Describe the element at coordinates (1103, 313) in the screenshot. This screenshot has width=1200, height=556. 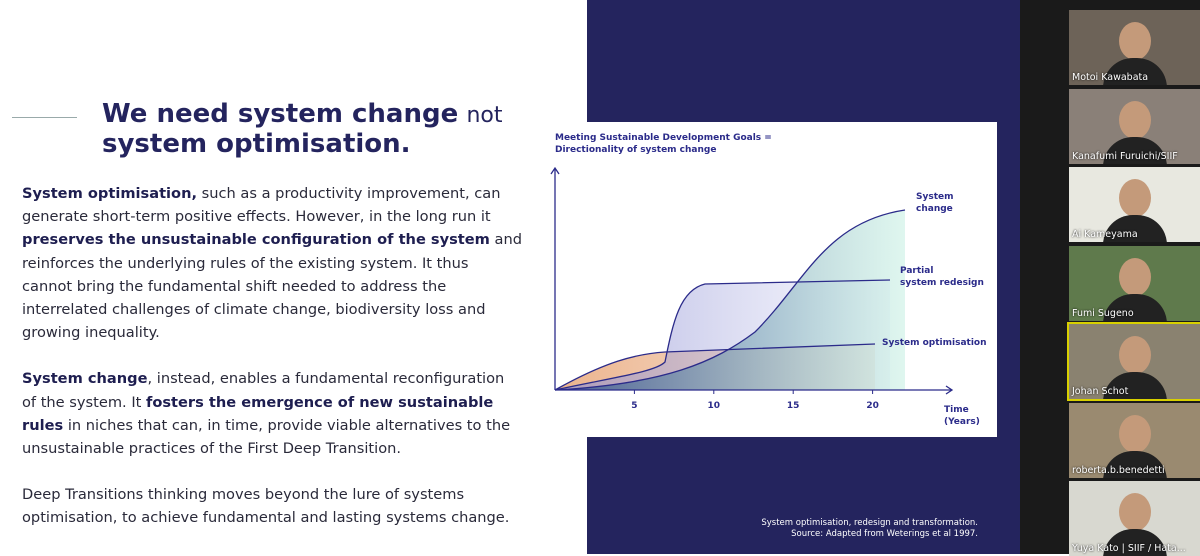
I see `participant-name: Fumi Sugeno` at that location.